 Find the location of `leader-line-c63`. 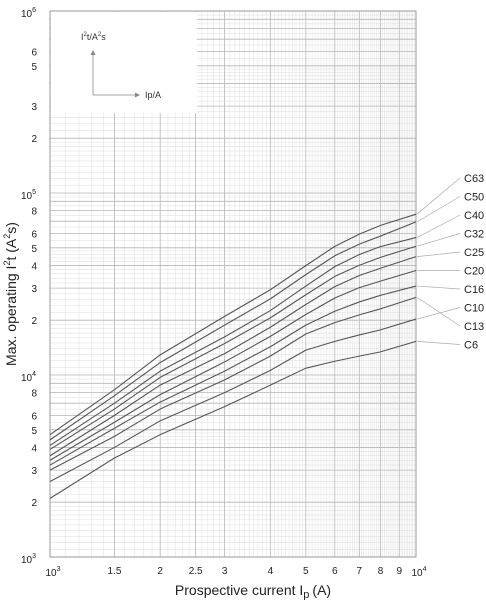

leader-line-c63 is located at coordinates (438, 196).